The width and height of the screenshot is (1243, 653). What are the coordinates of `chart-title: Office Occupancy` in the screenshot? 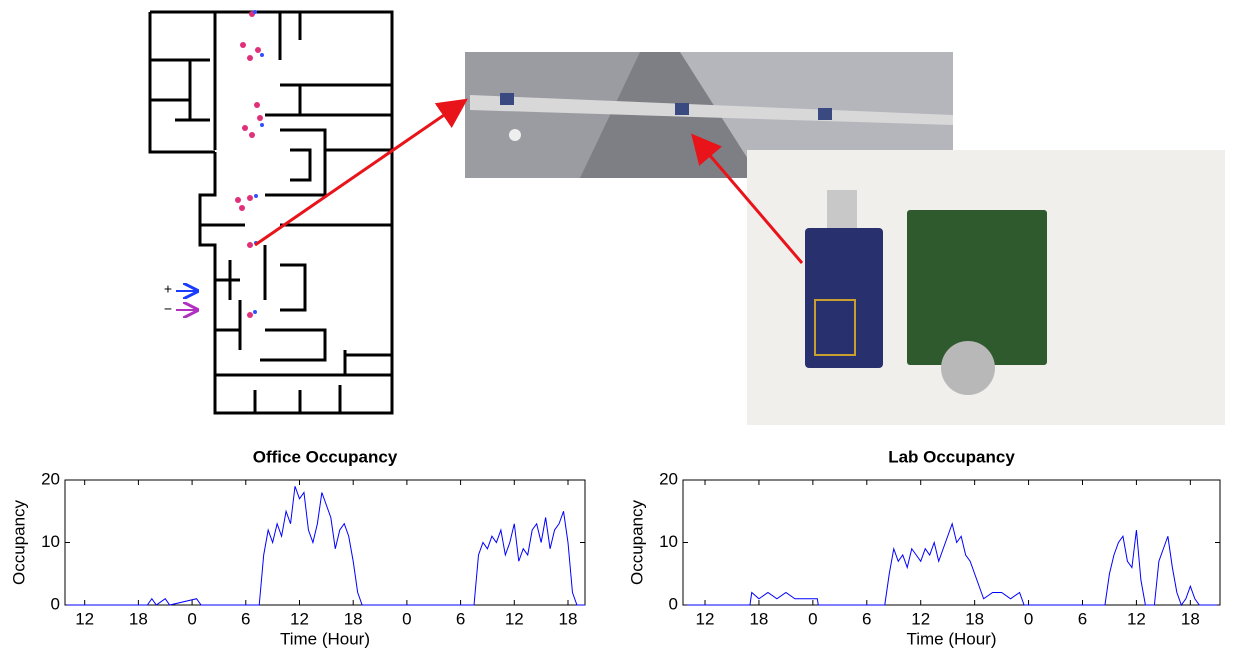 It's located at (325, 456).